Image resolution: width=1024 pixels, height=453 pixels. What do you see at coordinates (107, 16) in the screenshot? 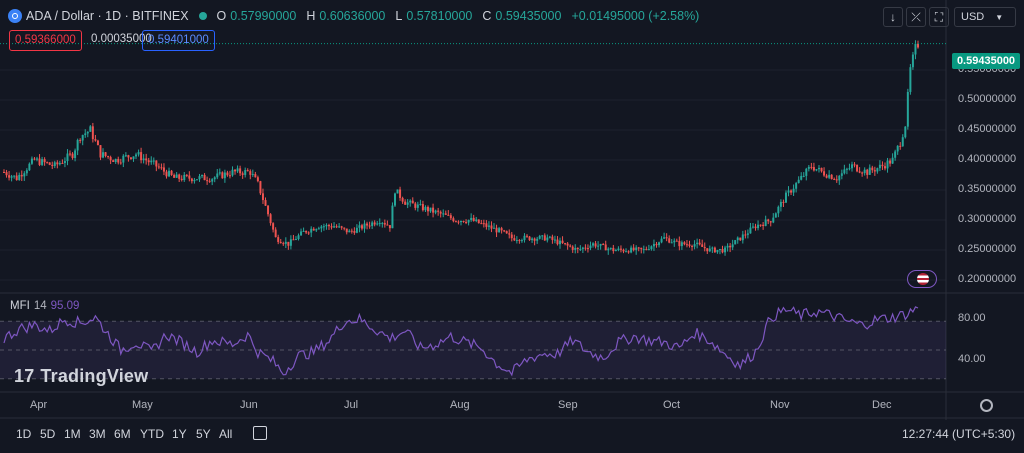
I see `symbol-name: ADA / Dollar · 1D · BITFINEX` at bounding box center [107, 16].